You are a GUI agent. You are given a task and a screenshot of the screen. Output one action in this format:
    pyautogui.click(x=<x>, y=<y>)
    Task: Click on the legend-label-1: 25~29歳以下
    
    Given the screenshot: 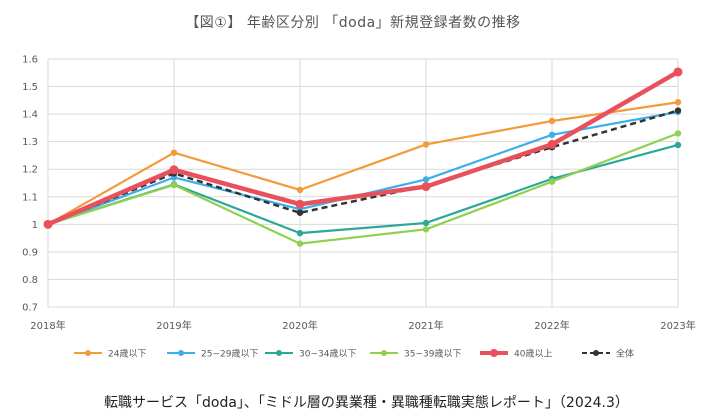 What is the action you would take?
    pyautogui.click(x=229, y=354)
    